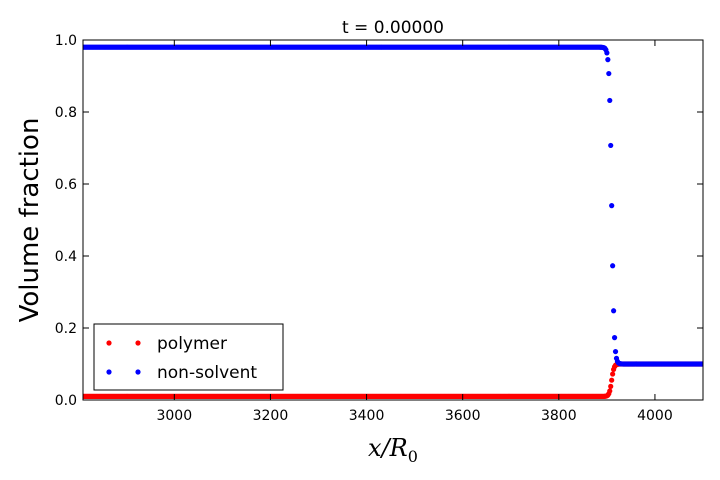 This screenshot has width=720, height=480. Describe the element at coordinates (66, 113) in the screenshot. I see `y-tick-label: 0.8` at that location.